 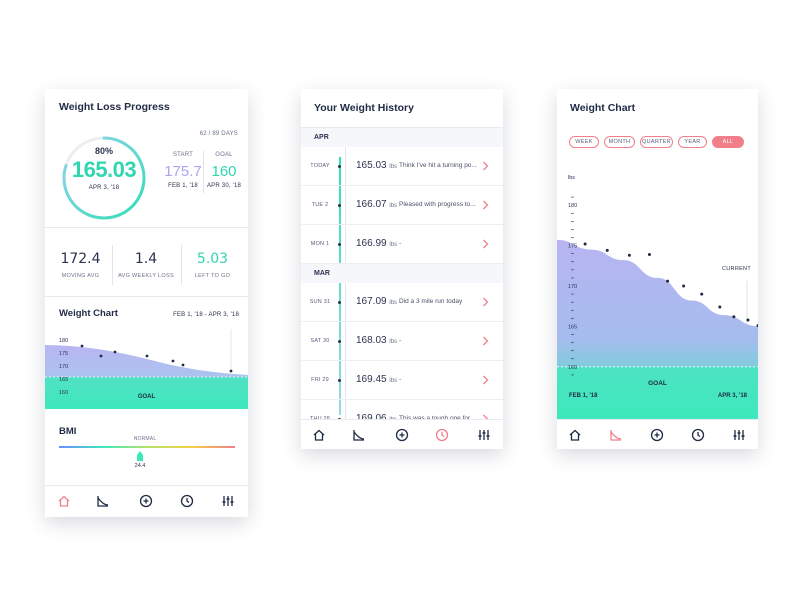 I want to click on history-row: SUN 31 167.09 lbs Did a 3 mile run today, so click(x=402, y=302).